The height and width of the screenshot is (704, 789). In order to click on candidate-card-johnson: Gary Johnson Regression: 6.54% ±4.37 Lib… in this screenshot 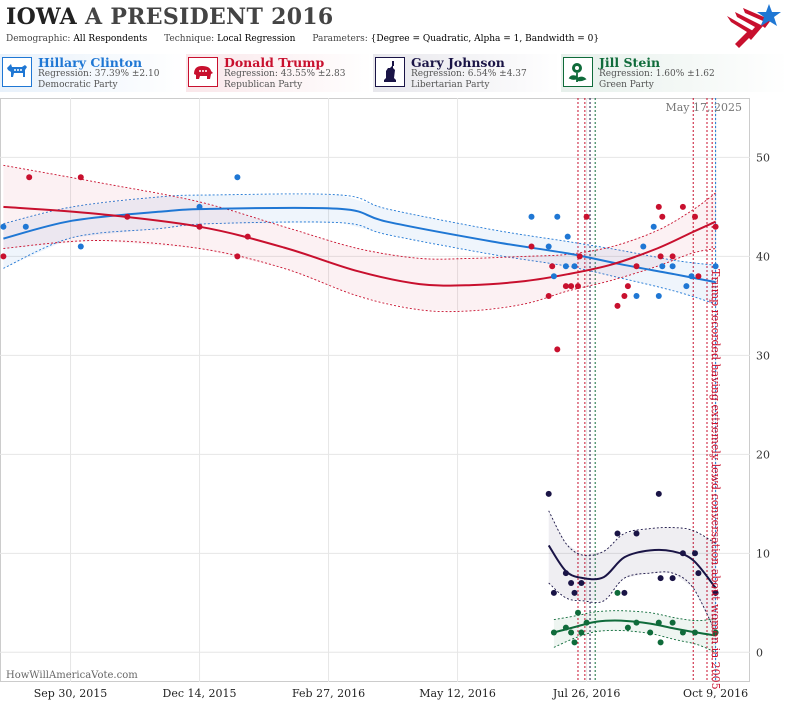, I will do `click(467, 73)`.